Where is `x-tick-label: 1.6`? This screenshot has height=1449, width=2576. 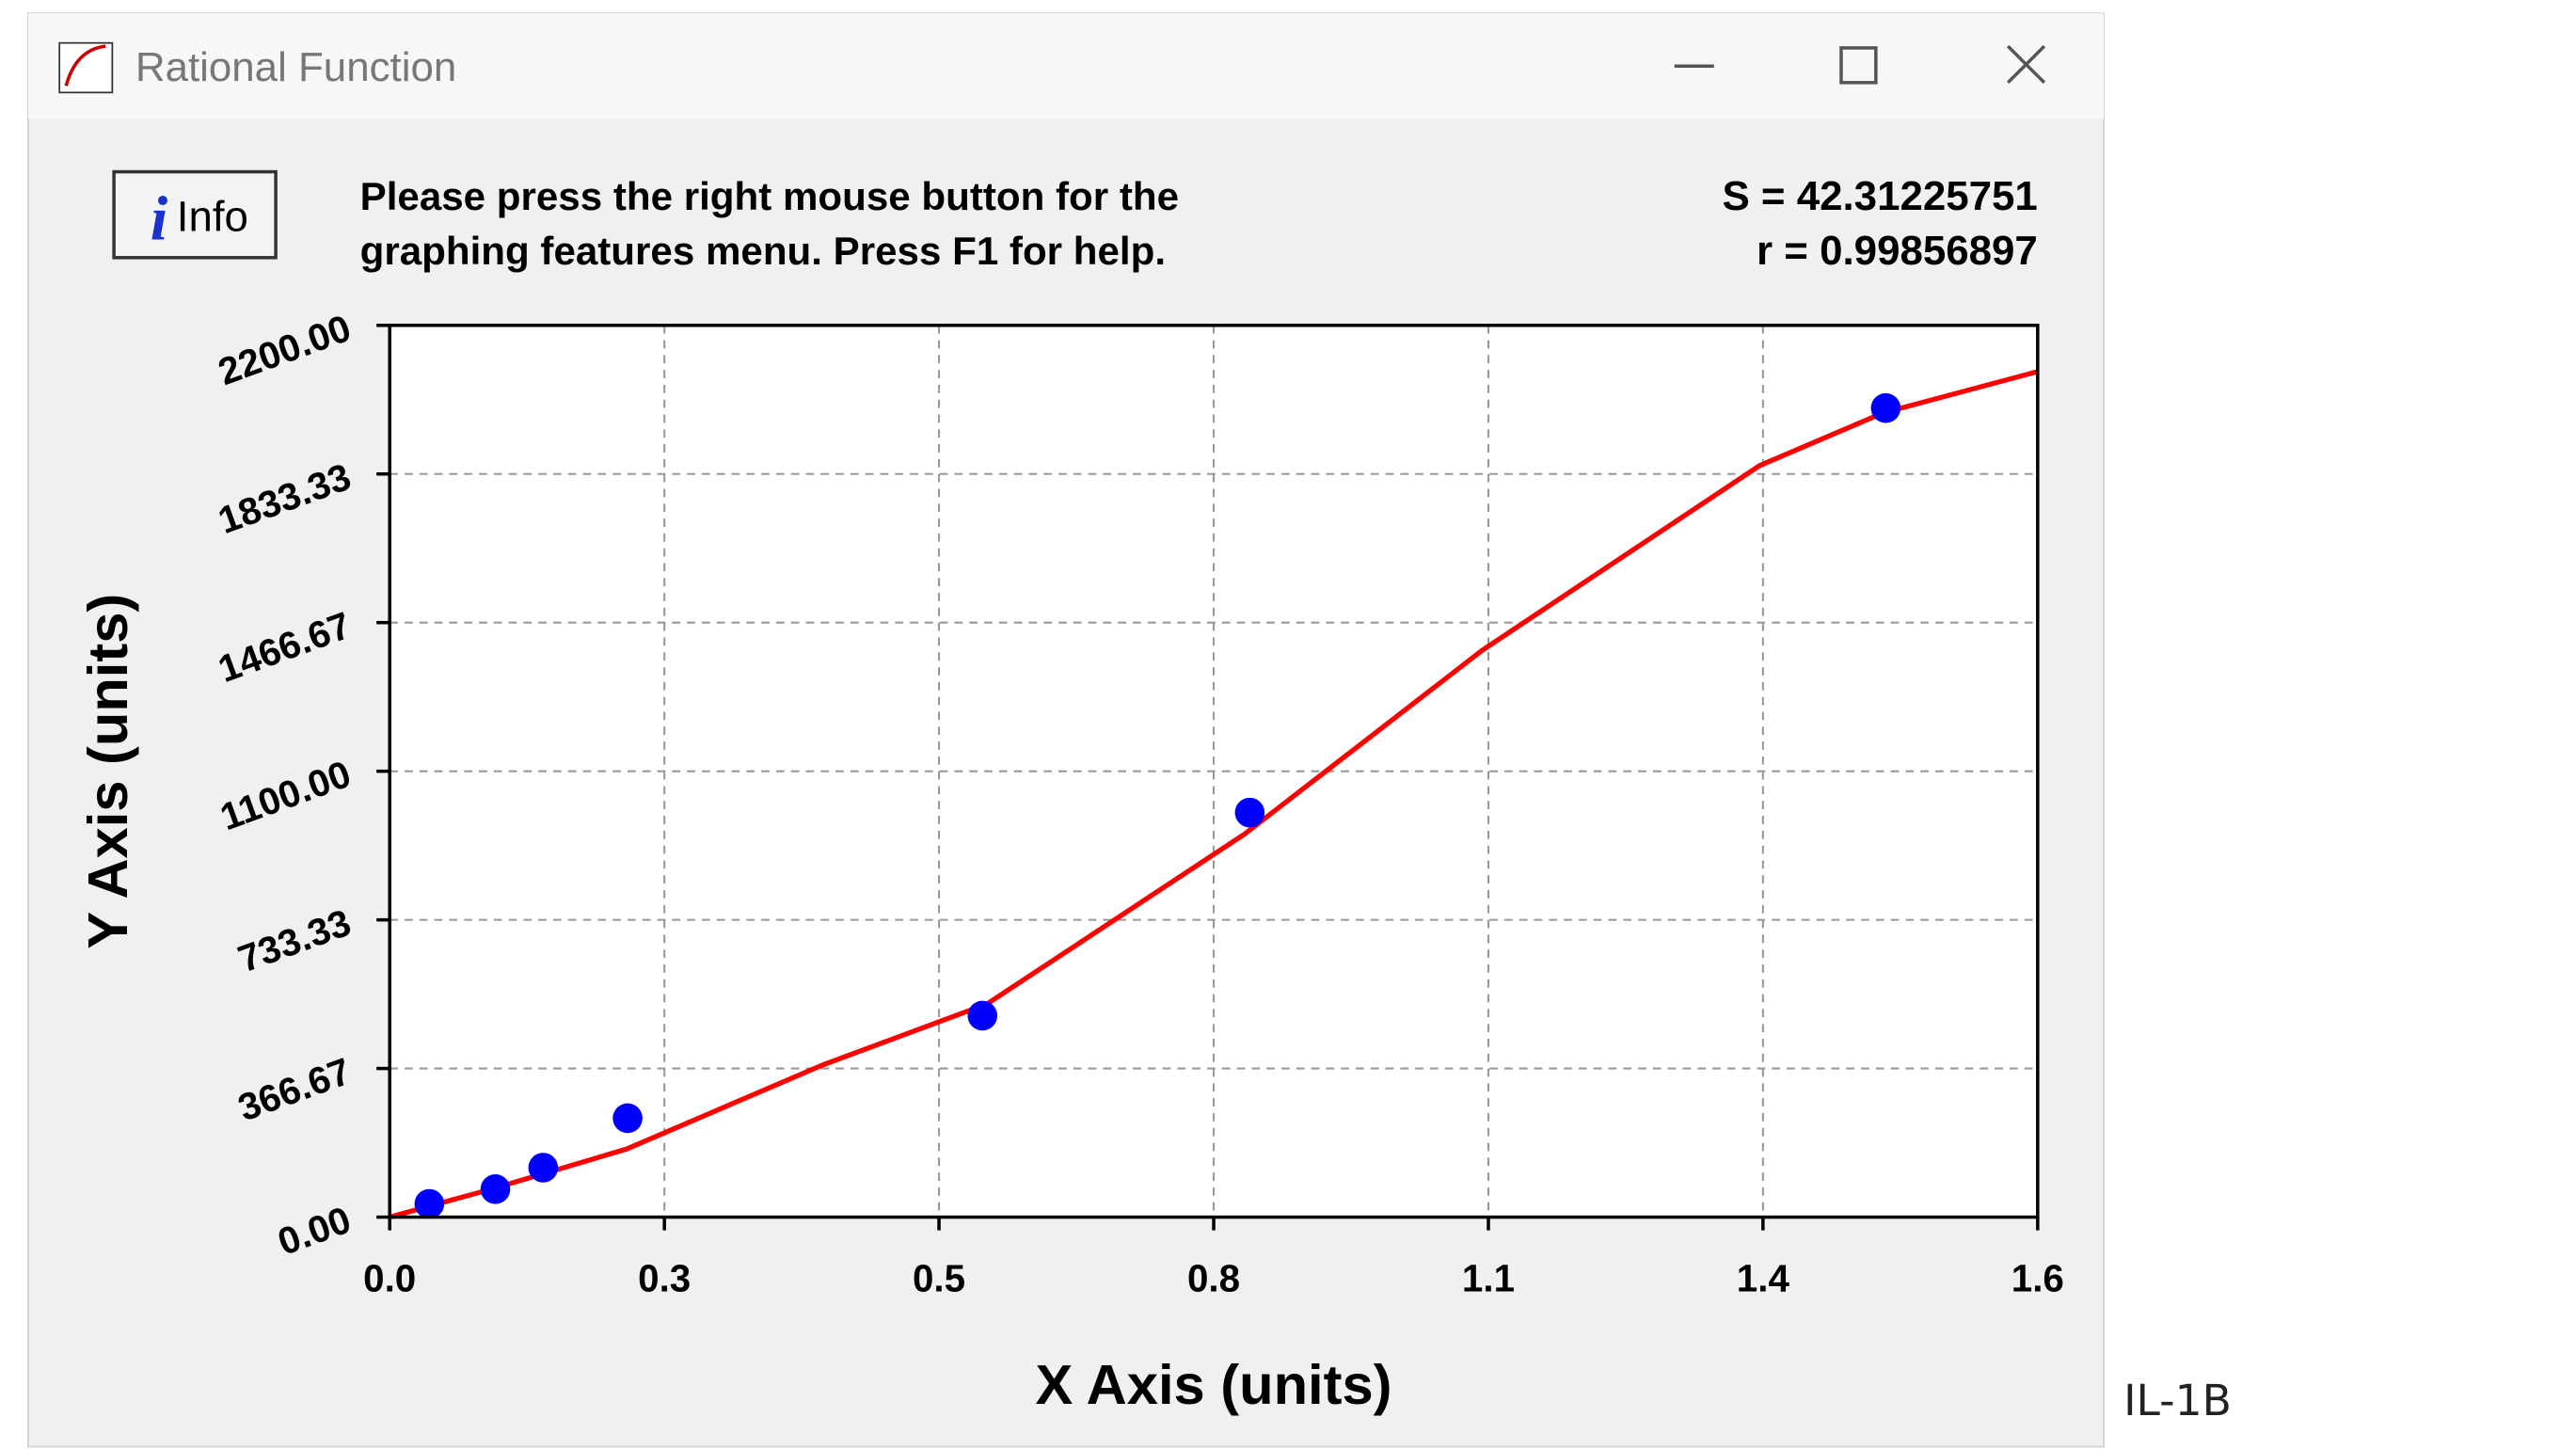 x-tick-label: 1.6 is located at coordinates (2038, 1278).